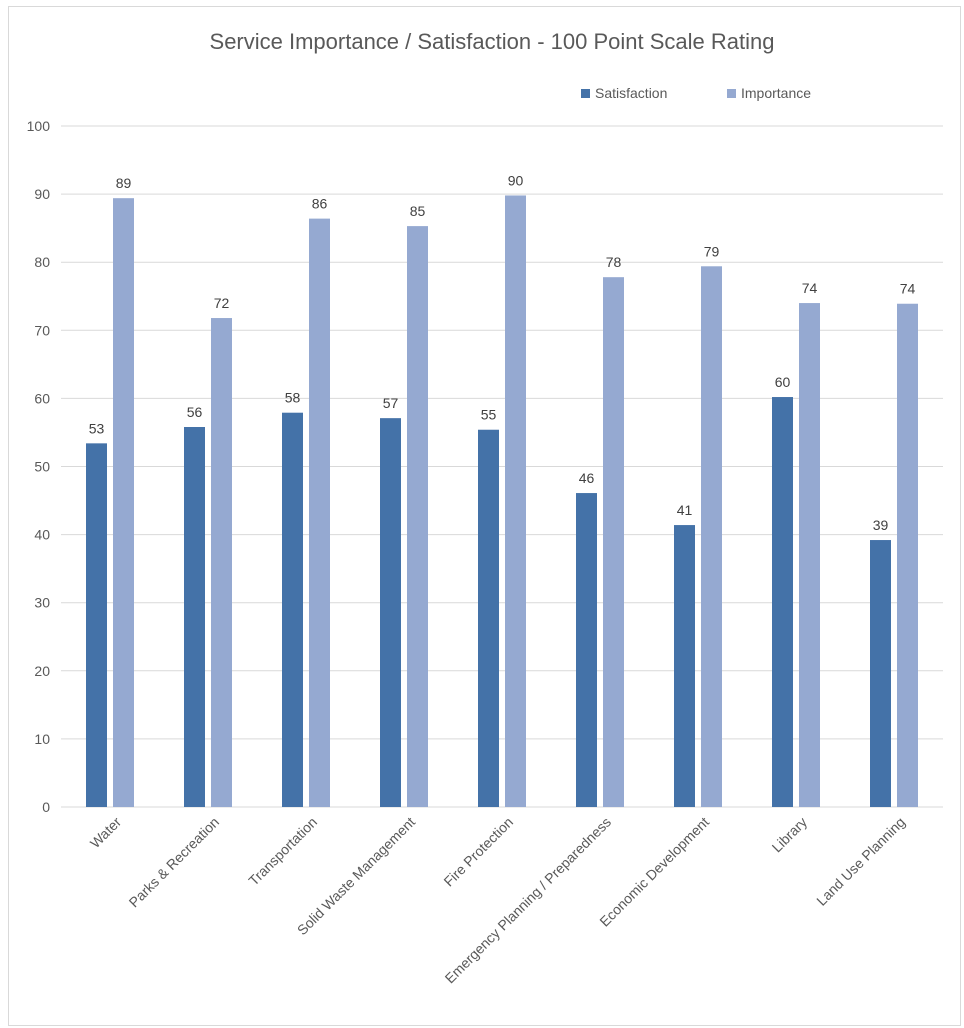 This screenshot has height=1028, width=964. I want to click on y-axis: 0 10 20 30 40 50 60 70 80 90 100, so click(39, 466).